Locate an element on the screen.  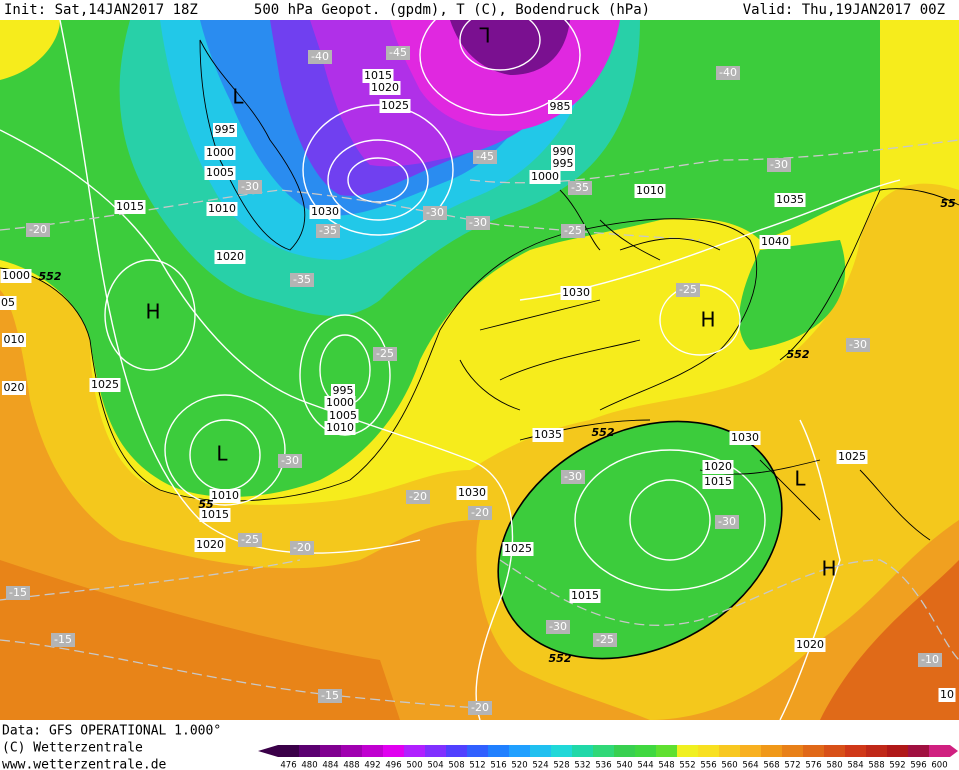
colorbar-tick-label: 484 is located at coordinates (330, 765).